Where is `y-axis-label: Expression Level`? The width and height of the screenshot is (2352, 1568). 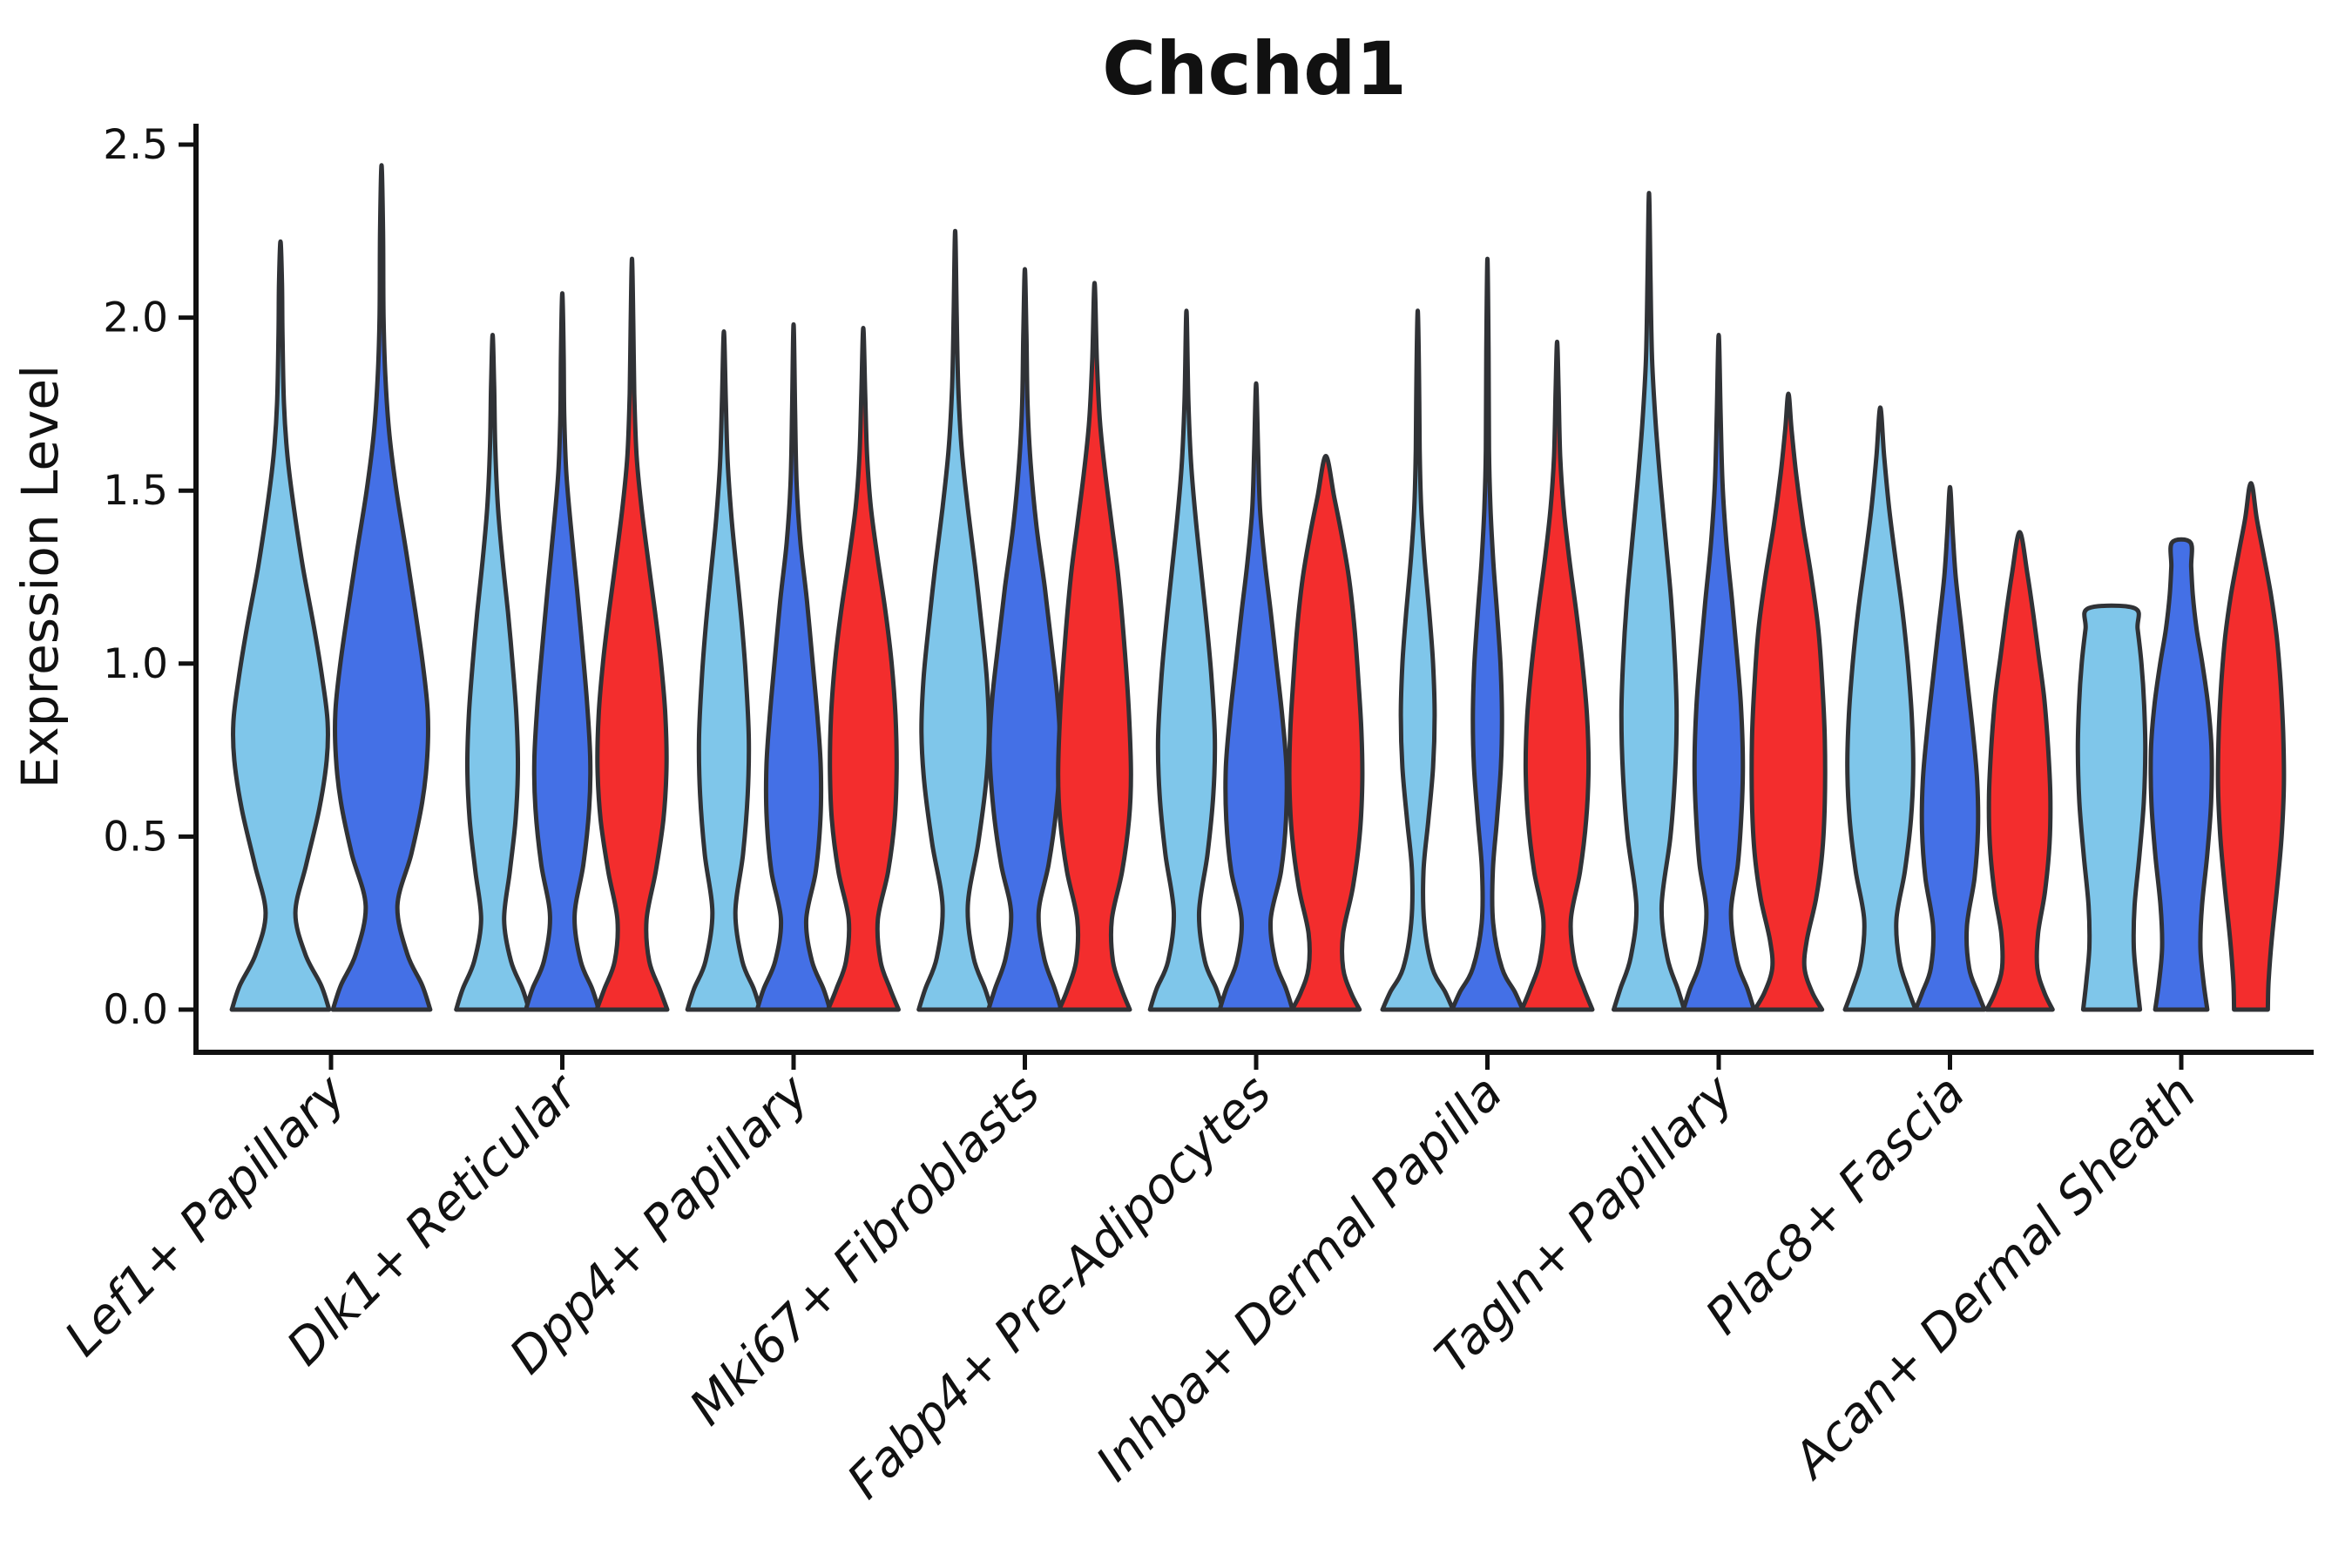
y-axis-label: Expression Level is located at coordinates (40, 576).